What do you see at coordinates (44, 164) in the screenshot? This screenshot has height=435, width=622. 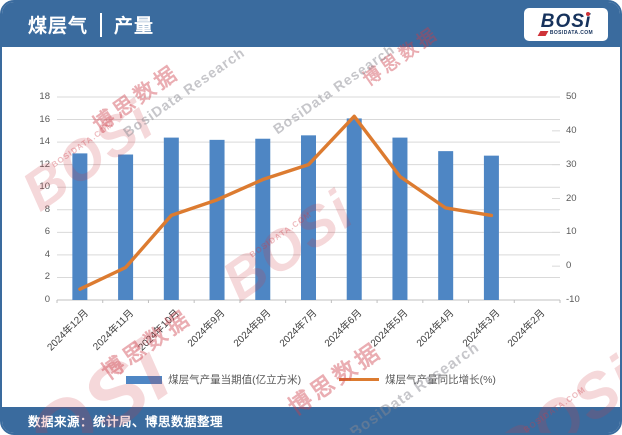 I see `y-axis-left-label: 12` at bounding box center [44, 164].